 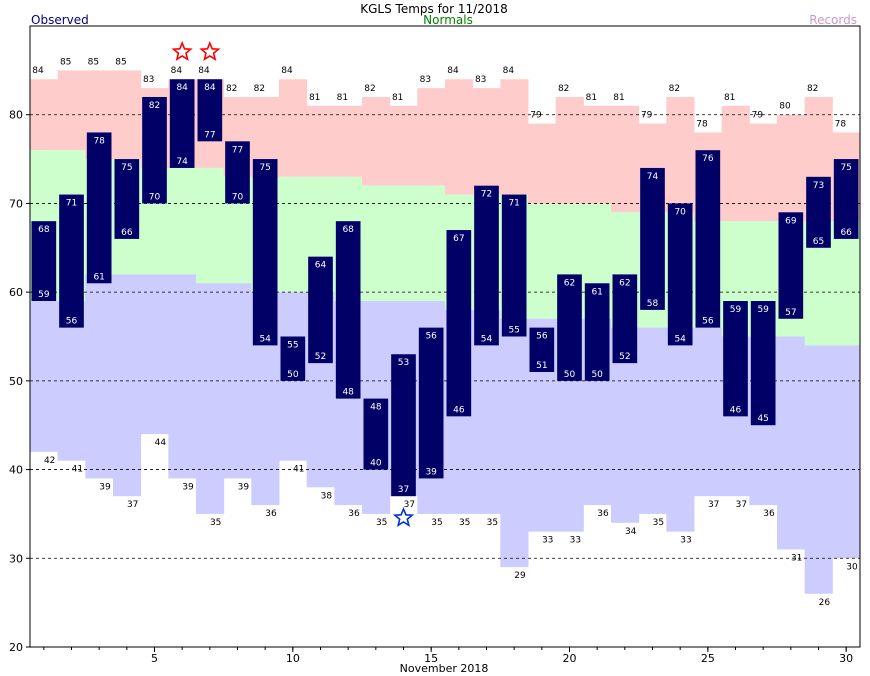 What do you see at coordinates (597, 375) in the screenshot?
I see `observed-low-label: 50` at bounding box center [597, 375].